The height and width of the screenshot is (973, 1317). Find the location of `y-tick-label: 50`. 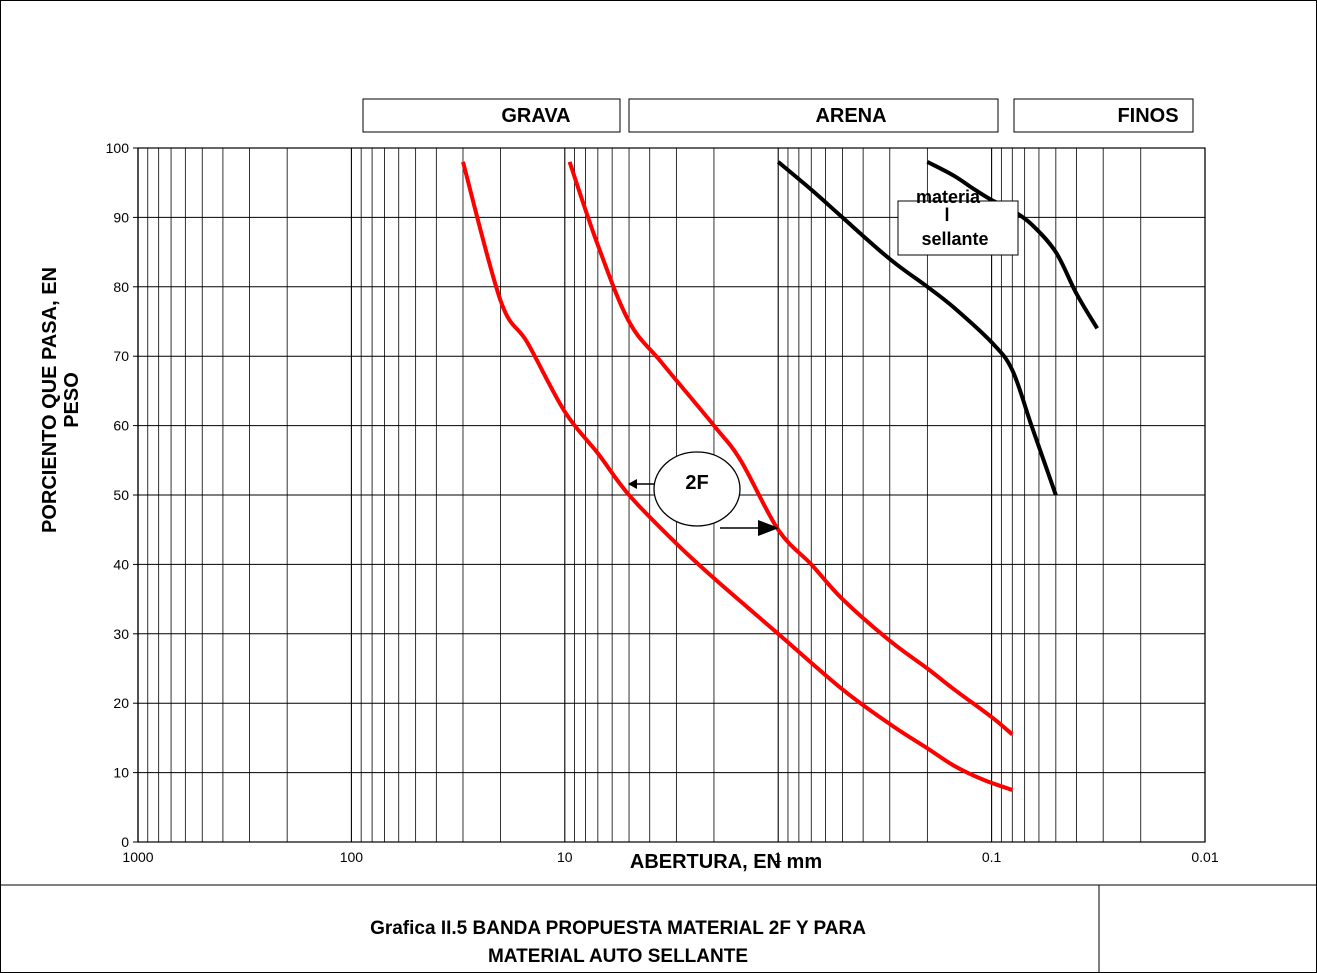

y-tick-label: 50 is located at coordinates (121, 495).